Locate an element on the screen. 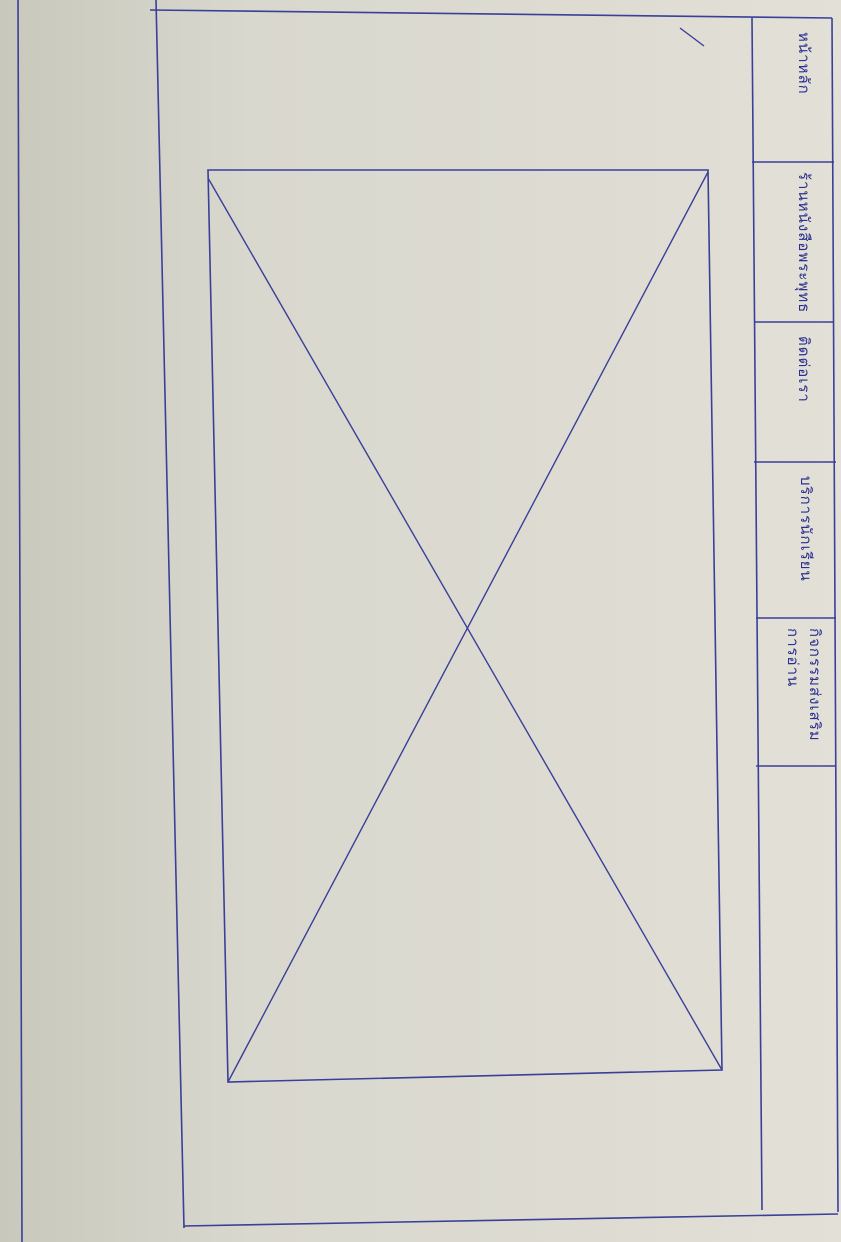  nav-item-contact: ติดต่อเรา is located at coordinates (804, 369).